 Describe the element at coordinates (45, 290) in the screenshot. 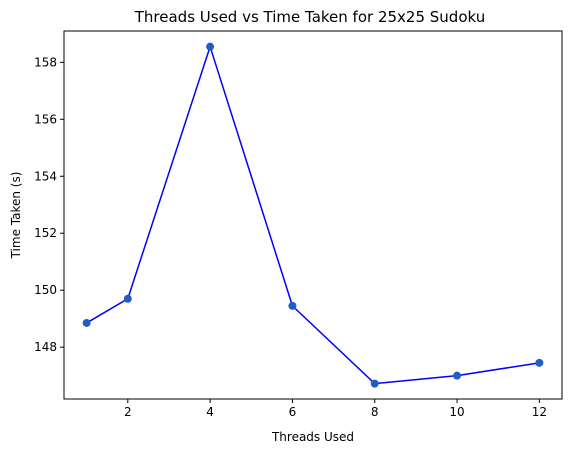

I see `y-tick-label: 150` at that location.